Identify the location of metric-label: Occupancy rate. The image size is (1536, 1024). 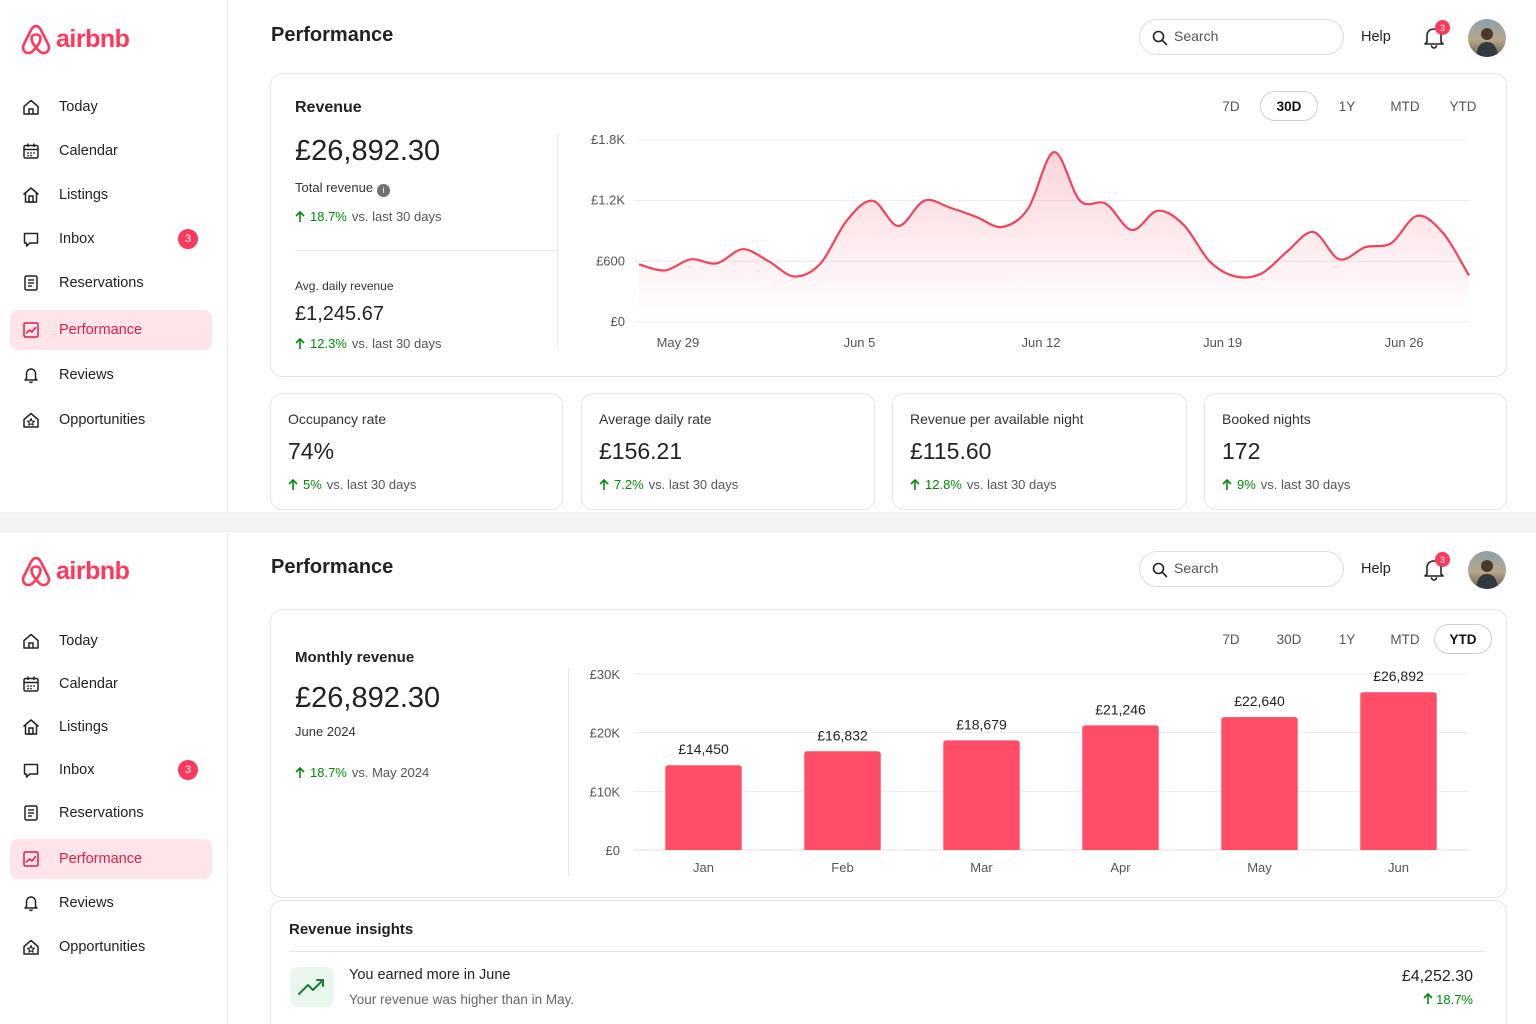
(337, 419).